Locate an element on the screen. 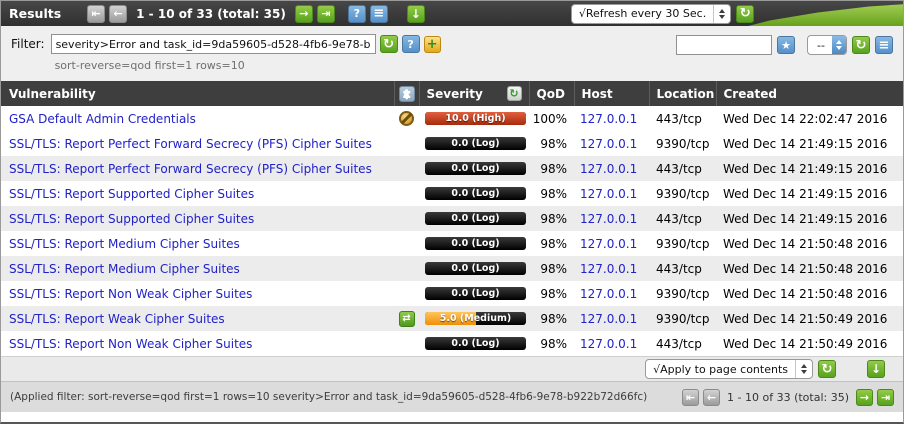  download-results-icon is located at coordinates (876, 369).